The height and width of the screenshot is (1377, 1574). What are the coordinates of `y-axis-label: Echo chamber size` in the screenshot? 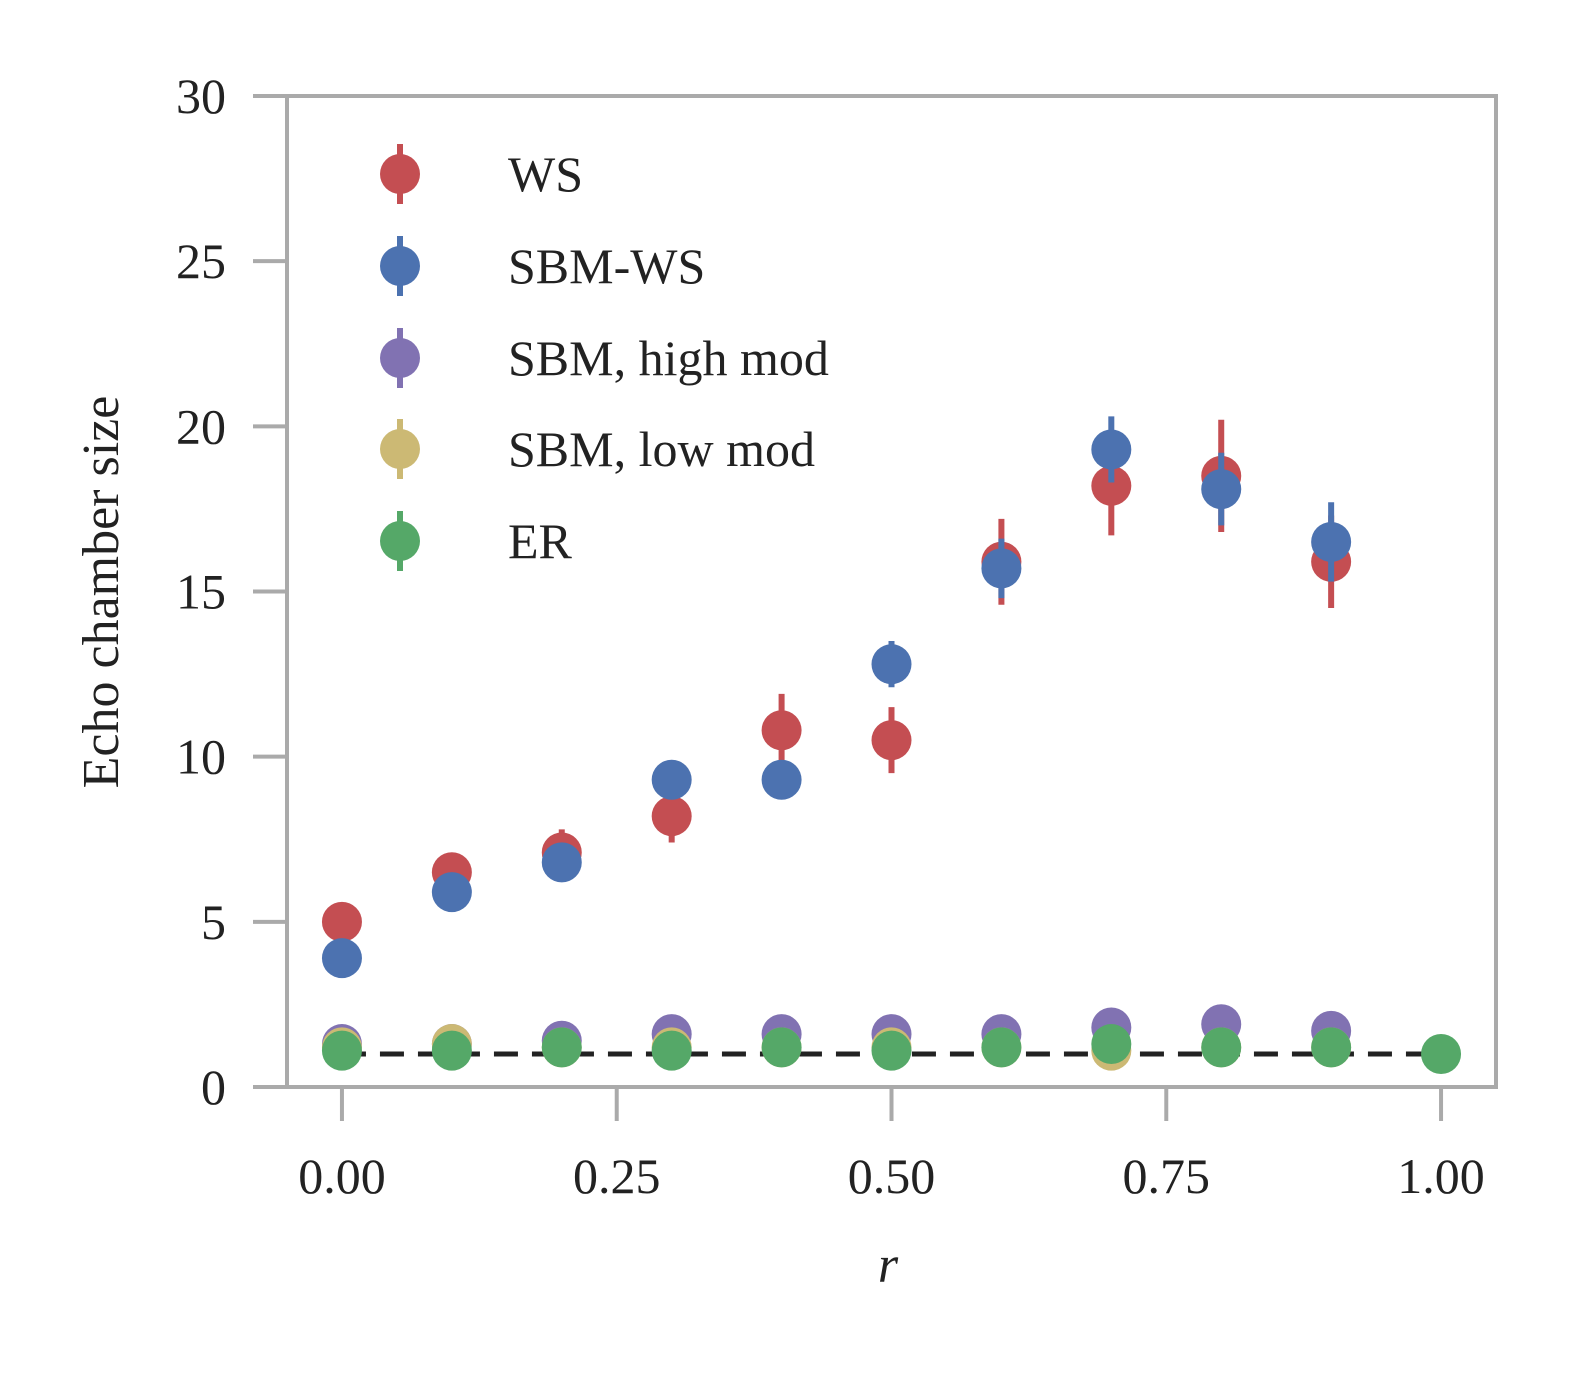 It's located at (101, 592).